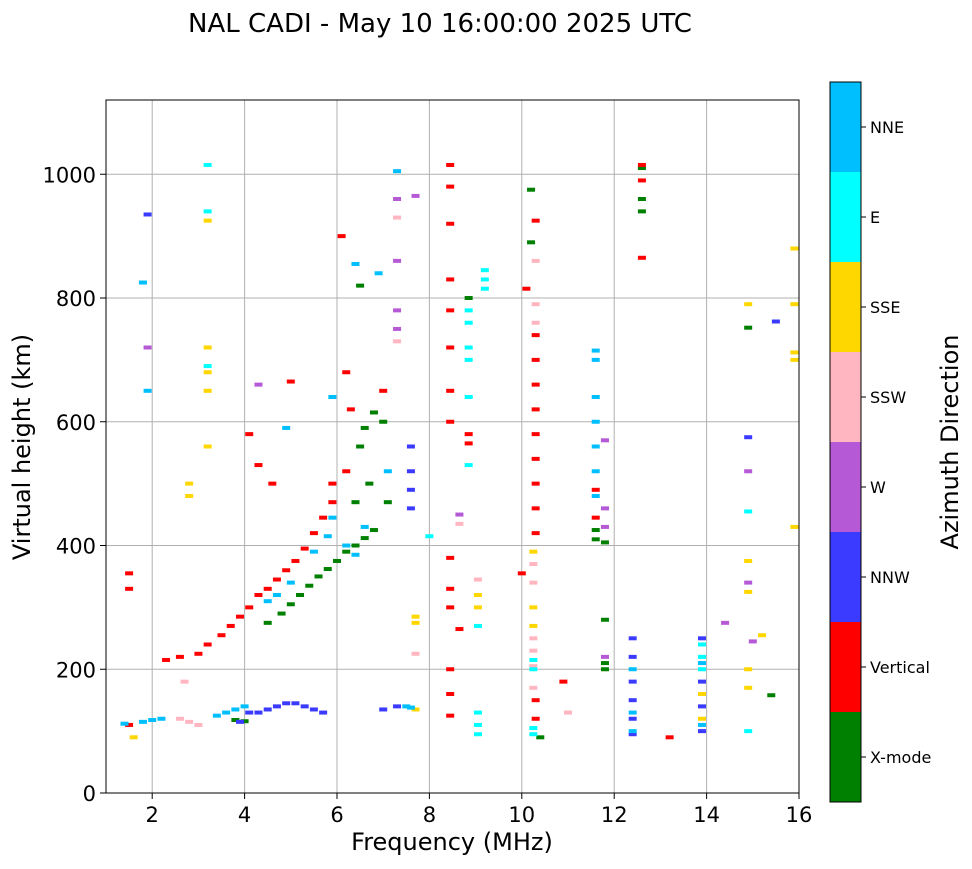  Describe the element at coordinates (845, 667) in the screenshot. I see `colorbar-swatch-vertical` at that location.